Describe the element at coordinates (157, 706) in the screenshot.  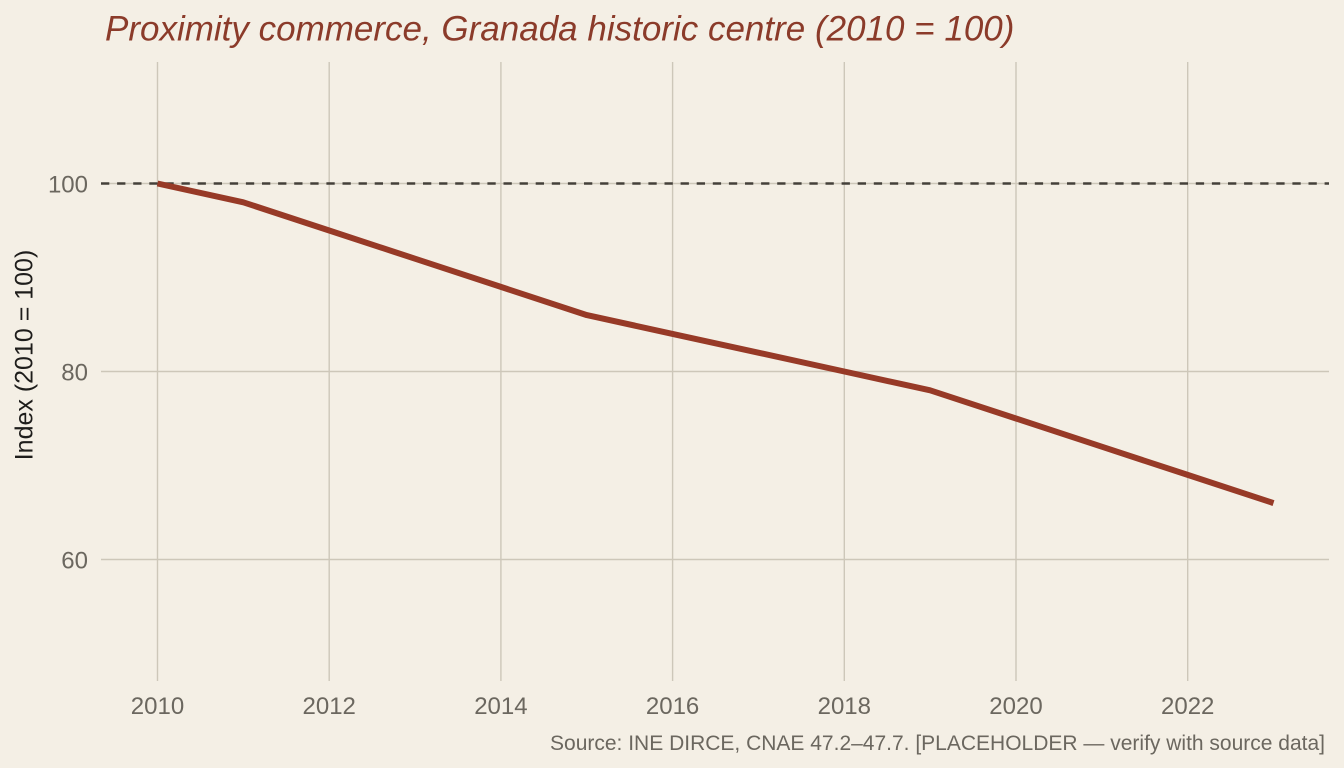
I see `svg-text: 2010` at that location.